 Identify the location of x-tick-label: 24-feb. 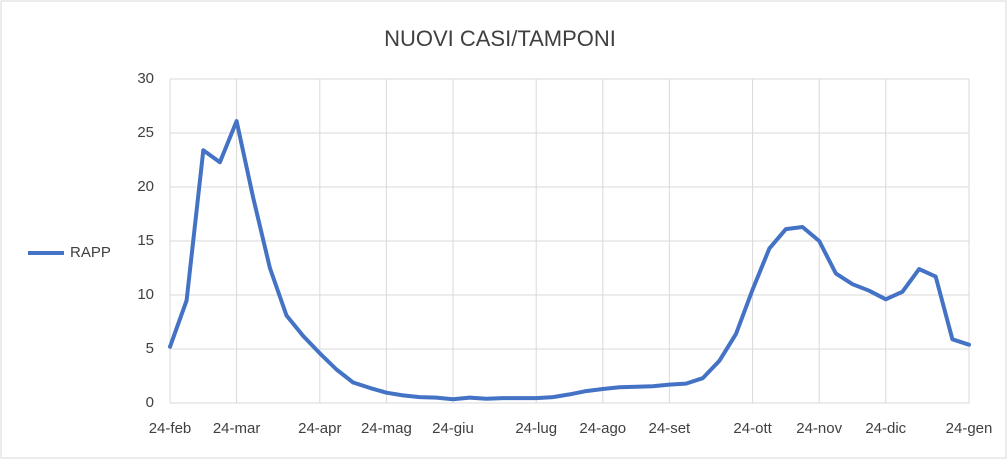
(170, 428).